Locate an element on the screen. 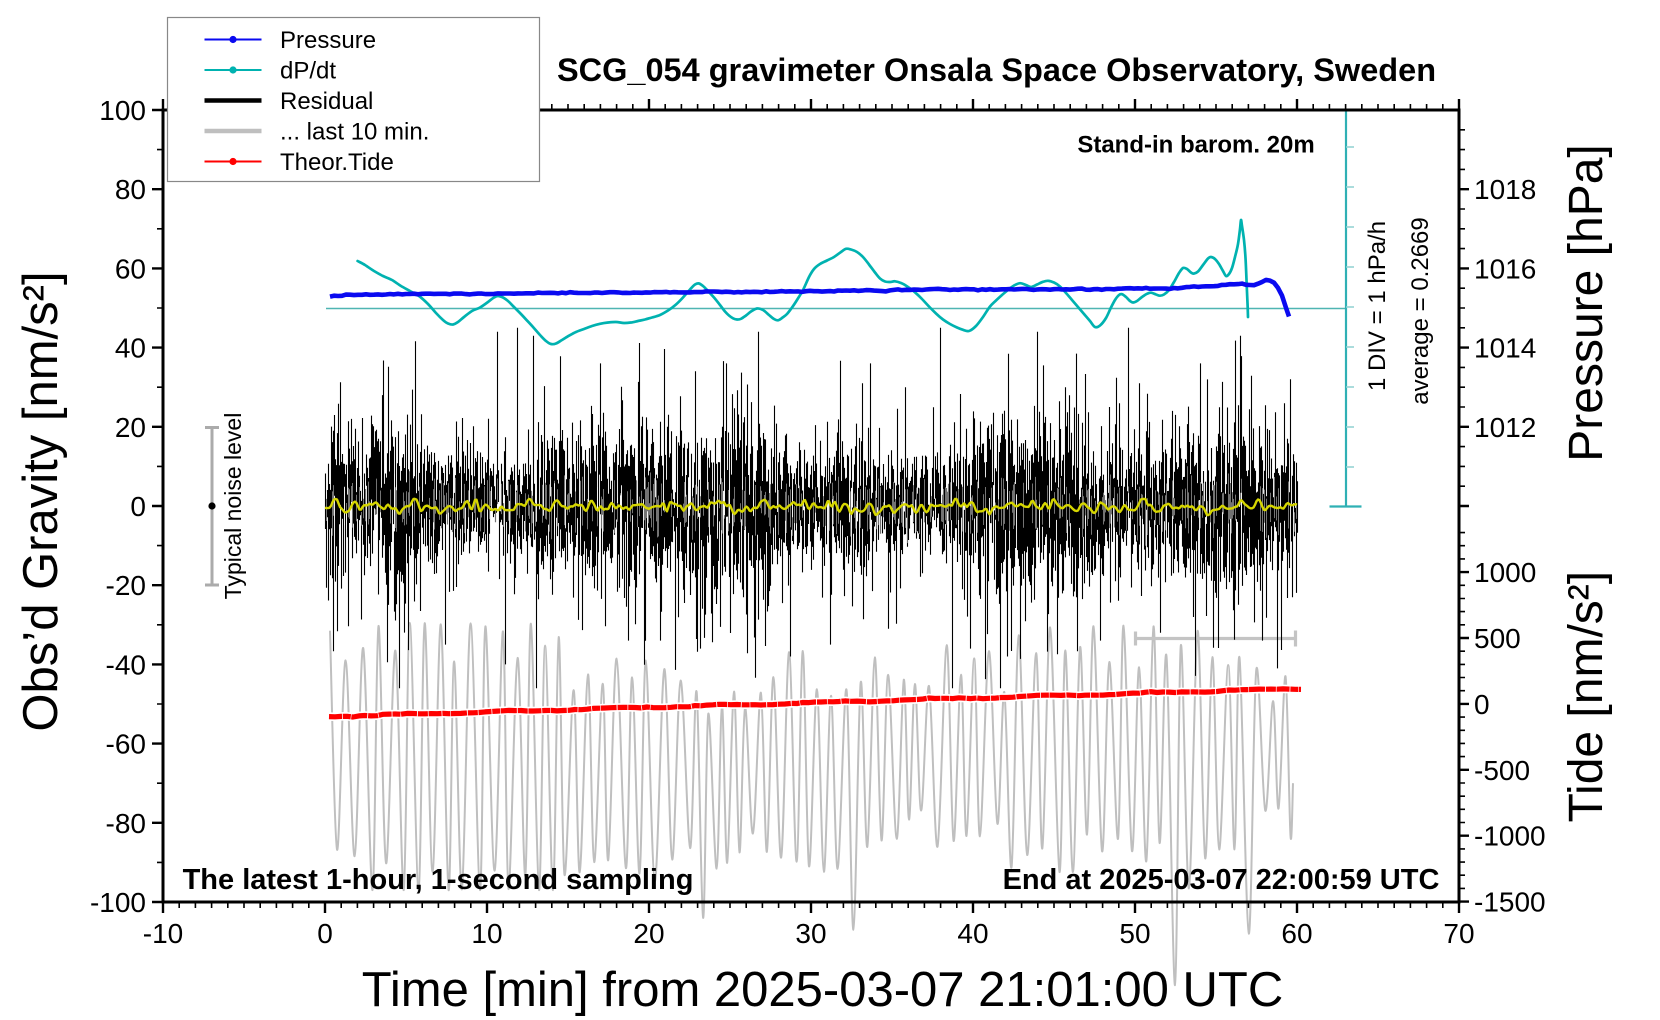 This screenshot has width=1660, height=1020. svg-text: dP/dt is located at coordinates (308, 71).